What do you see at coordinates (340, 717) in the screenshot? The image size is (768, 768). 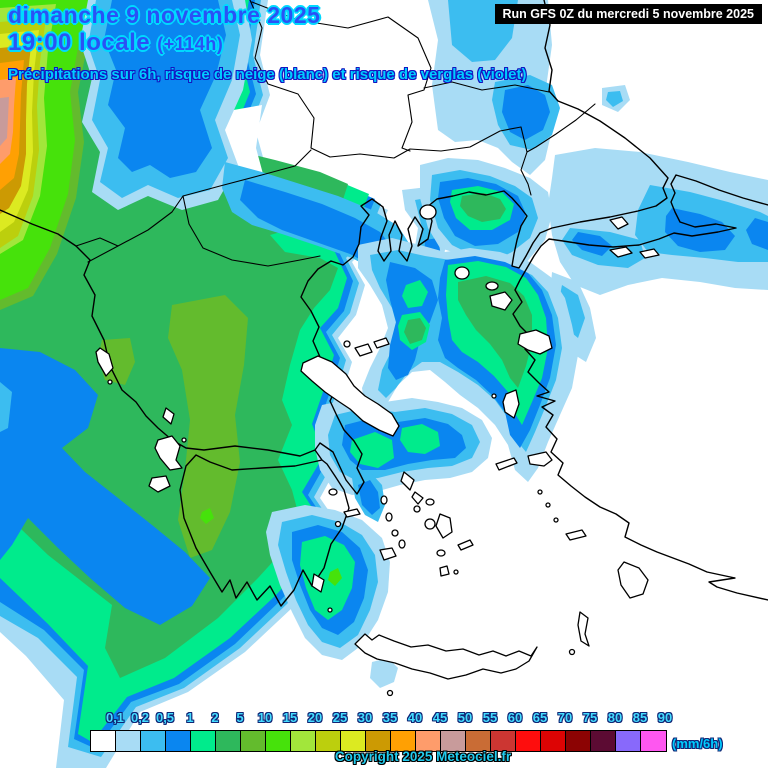 I see `legend-tick: 25` at bounding box center [340, 717].